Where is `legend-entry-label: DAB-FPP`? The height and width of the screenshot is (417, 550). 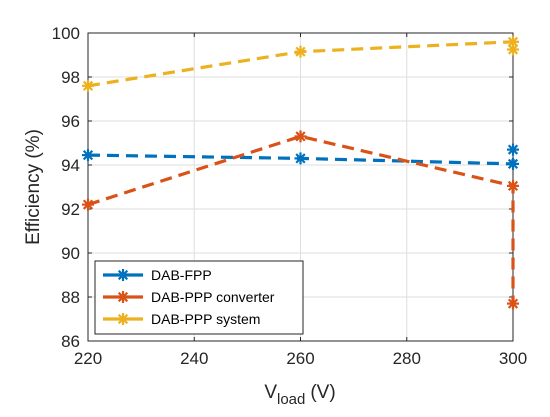
legend-entry-label: DAB-FPP is located at coordinates (181, 275).